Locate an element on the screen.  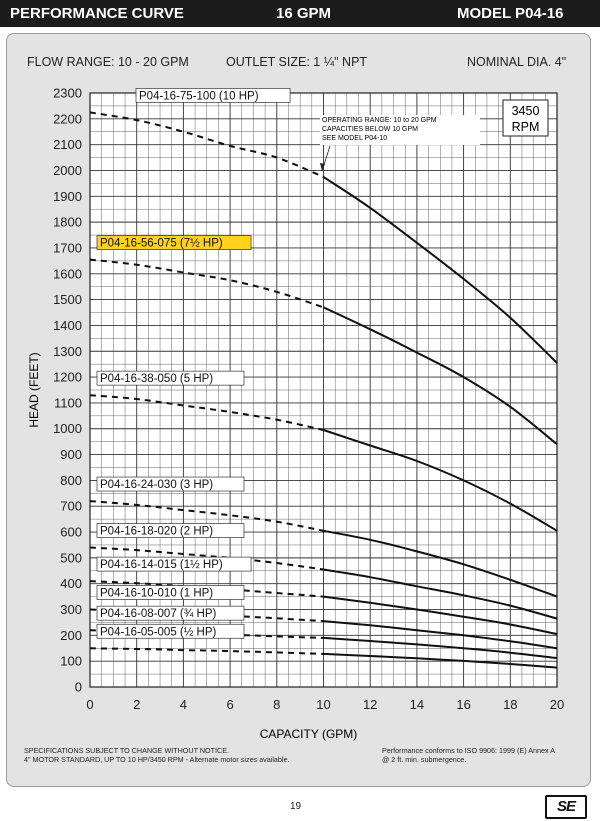
curve-label: P04-16-18-020 (2 HP) is located at coordinates (170, 530).